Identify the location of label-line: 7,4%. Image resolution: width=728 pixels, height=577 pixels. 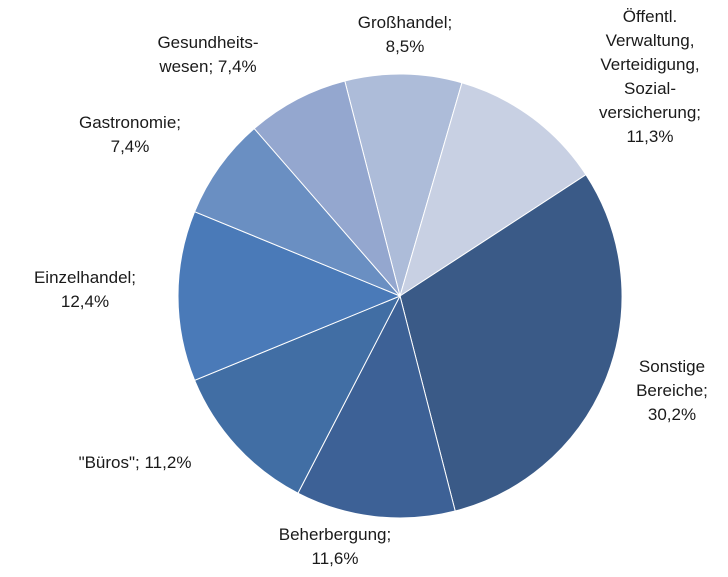
(130, 146).